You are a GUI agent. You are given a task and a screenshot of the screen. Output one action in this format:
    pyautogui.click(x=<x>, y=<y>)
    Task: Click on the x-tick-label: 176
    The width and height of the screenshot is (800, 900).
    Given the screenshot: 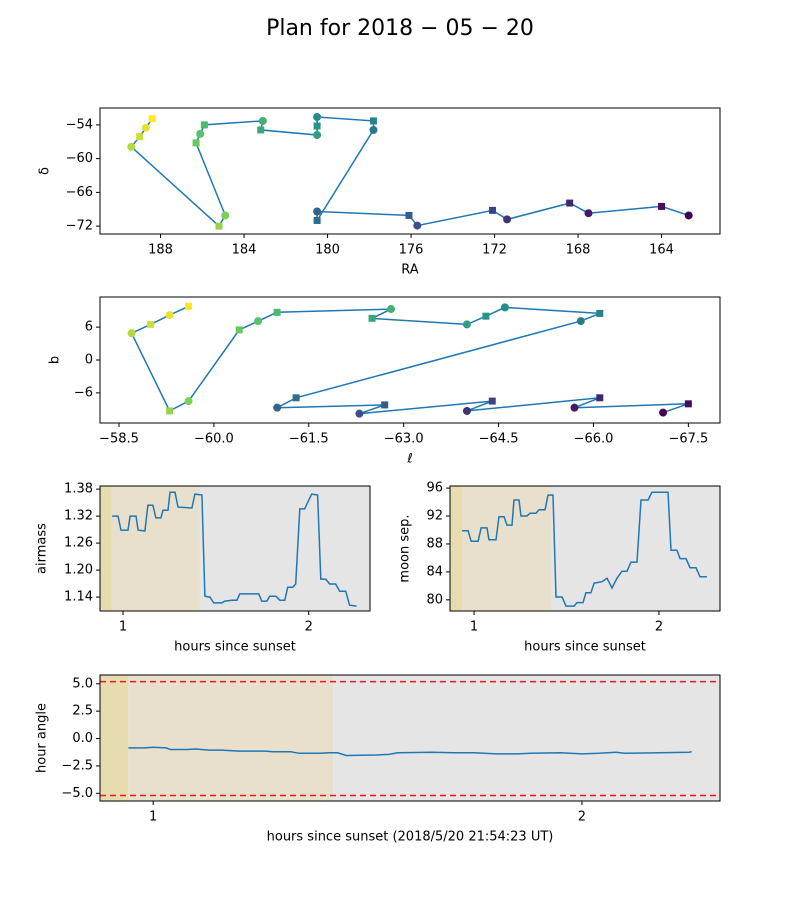 What is the action you would take?
    pyautogui.click(x=411, y=250)
    